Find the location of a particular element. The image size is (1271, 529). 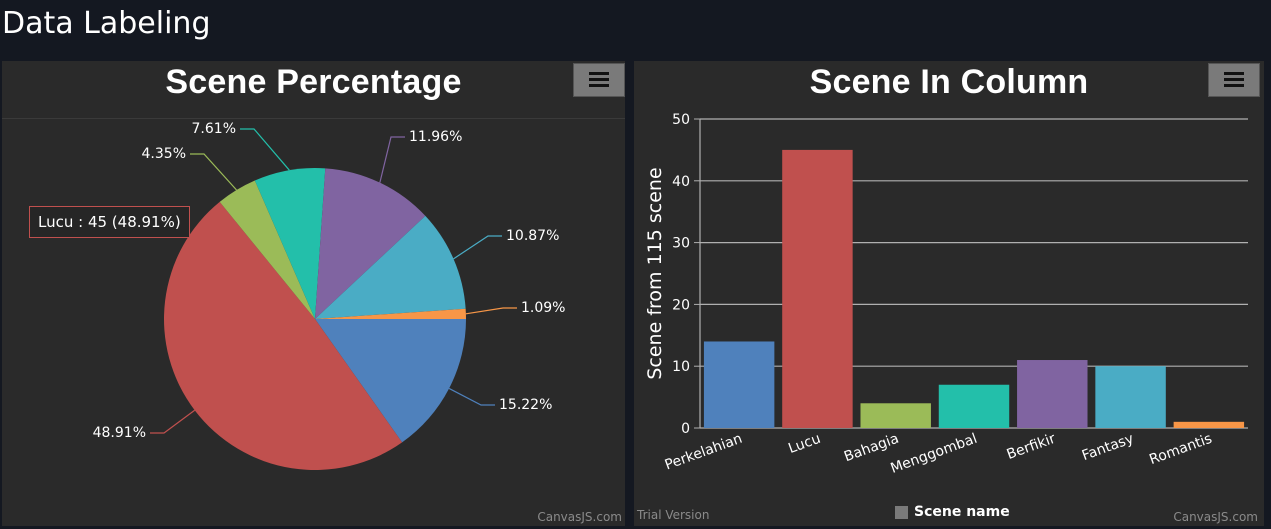

pie-menu-button is located at coordinates (599, 80).